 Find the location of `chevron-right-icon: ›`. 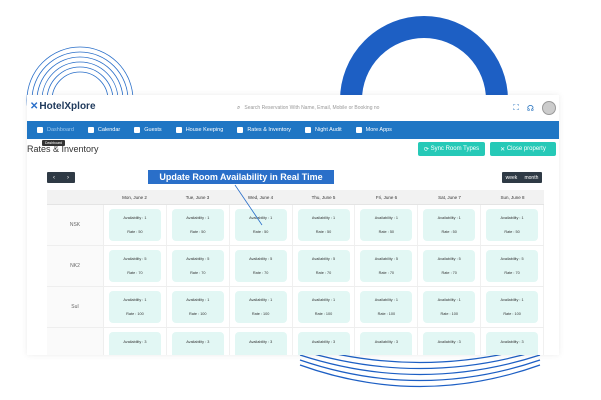

chevron-right-icon: › is located at coordinates (68, 177).